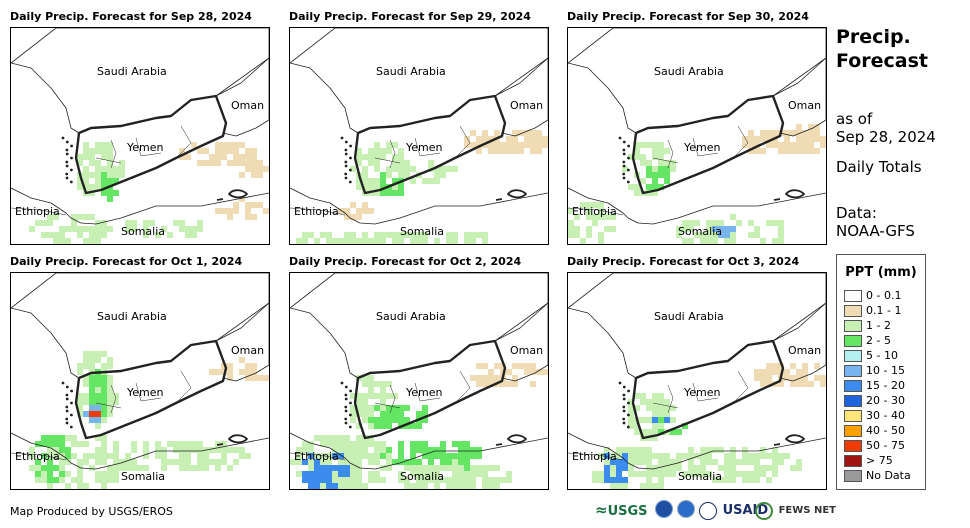  What do you see at coordinates (620, 383) in the screenshot?
I see `red-sea-island` at bounding box center [620, 383].